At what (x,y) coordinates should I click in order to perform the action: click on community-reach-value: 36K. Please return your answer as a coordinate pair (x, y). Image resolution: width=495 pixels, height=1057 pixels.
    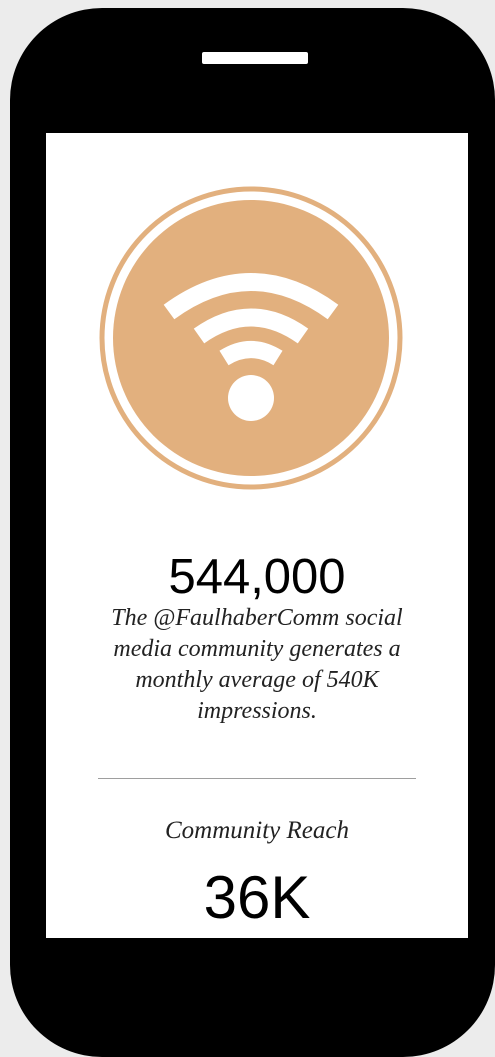
    Looking at the image, I should click on (257, 897).